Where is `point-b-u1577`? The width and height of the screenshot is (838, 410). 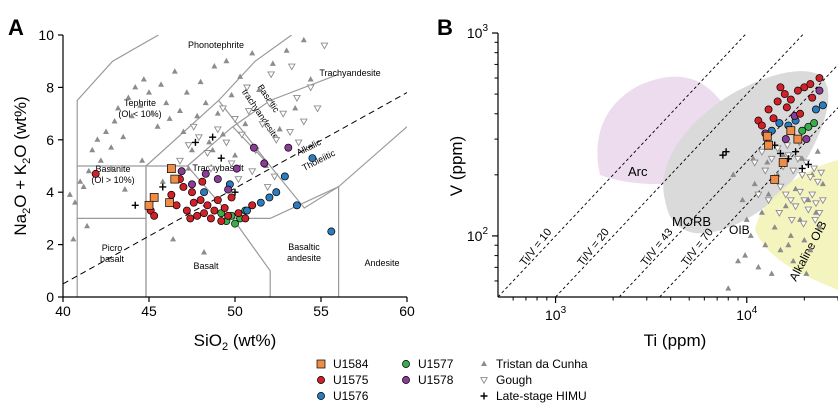 point-b-u1577 is located at coordinates (814, 123).